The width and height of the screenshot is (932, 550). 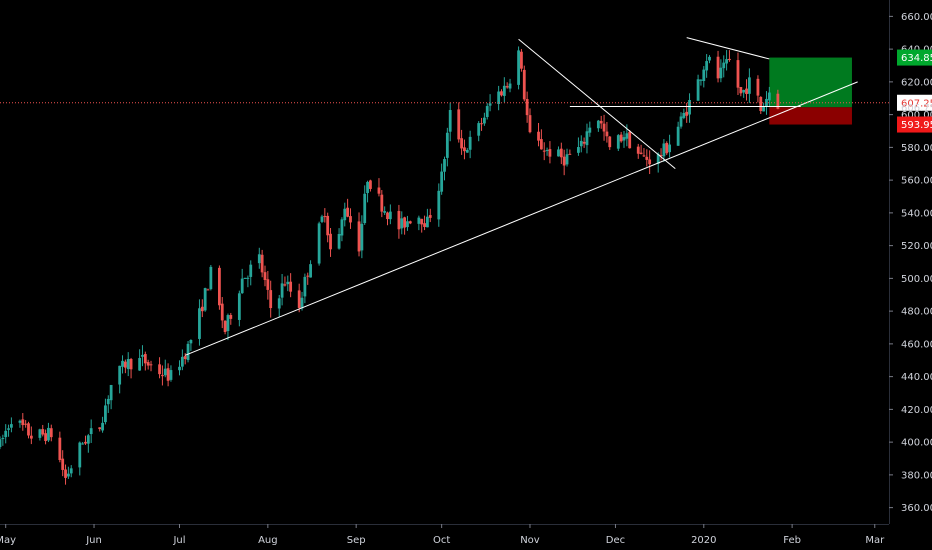 I want to click on y-tick-label: 460.00, so click(x=916, y=344).